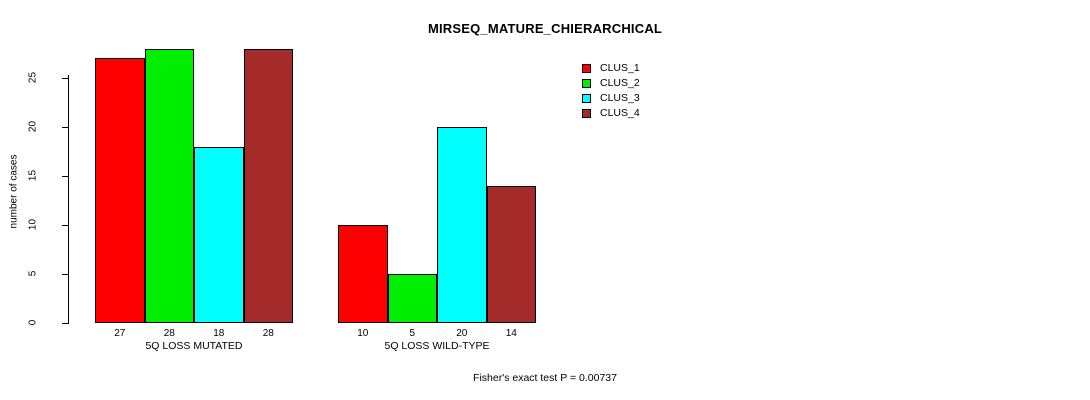  I want to click on legend-item-clus-2: CLUS_2, so click(611, 83).